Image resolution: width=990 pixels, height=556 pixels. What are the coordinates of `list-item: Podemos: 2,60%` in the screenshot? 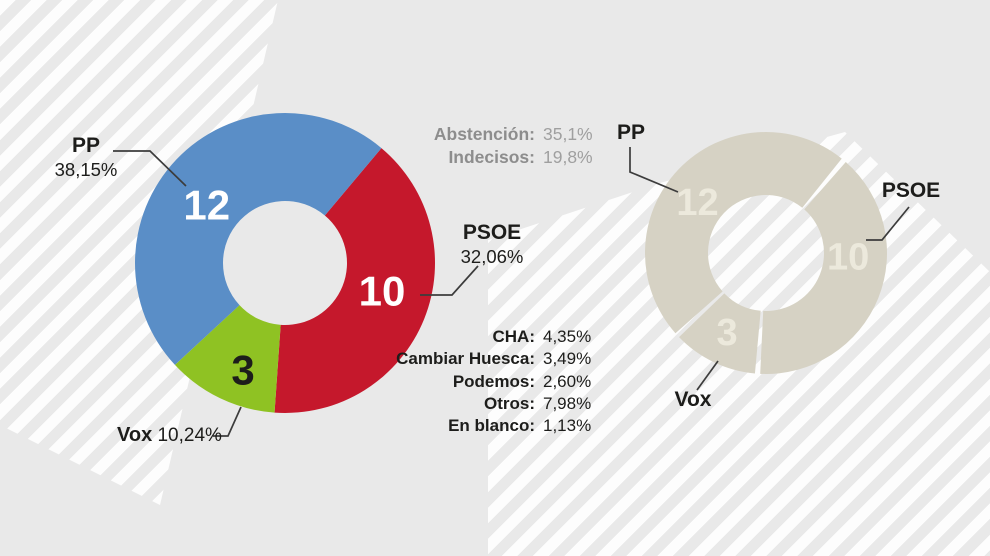 It's located at (473, 382).